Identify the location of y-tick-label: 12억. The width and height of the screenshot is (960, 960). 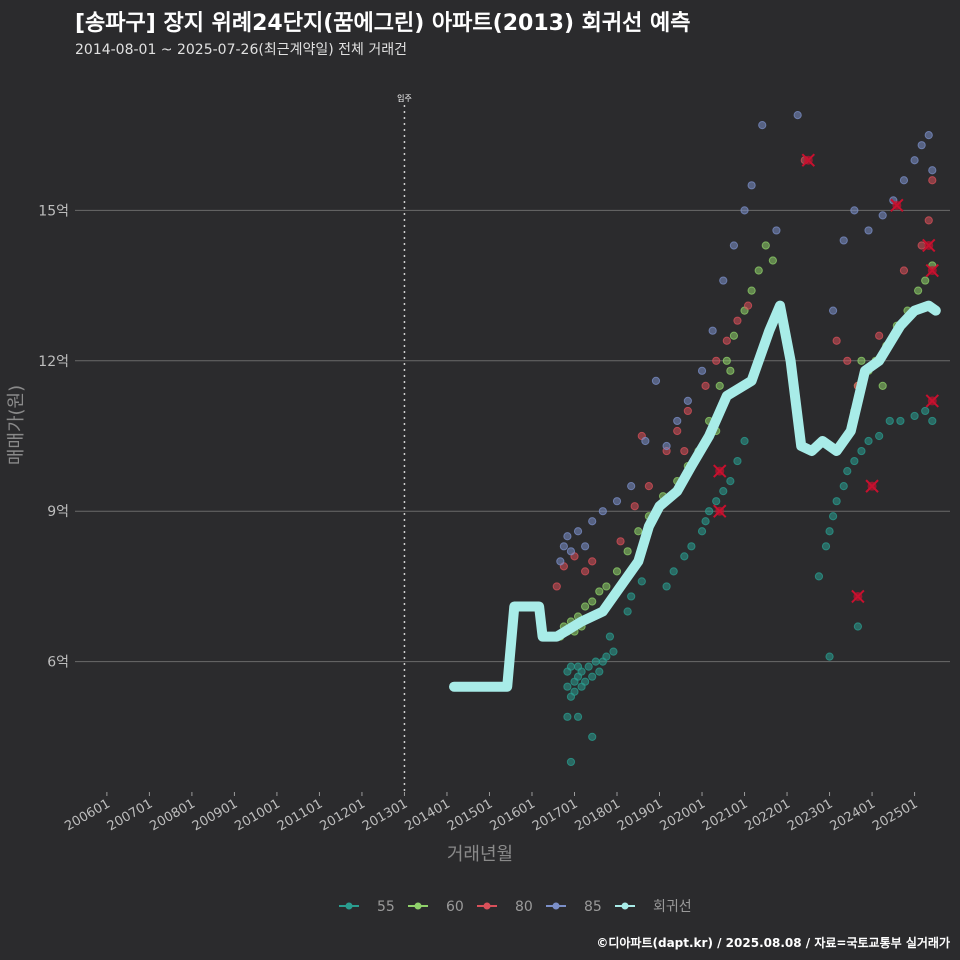
(53, 362).